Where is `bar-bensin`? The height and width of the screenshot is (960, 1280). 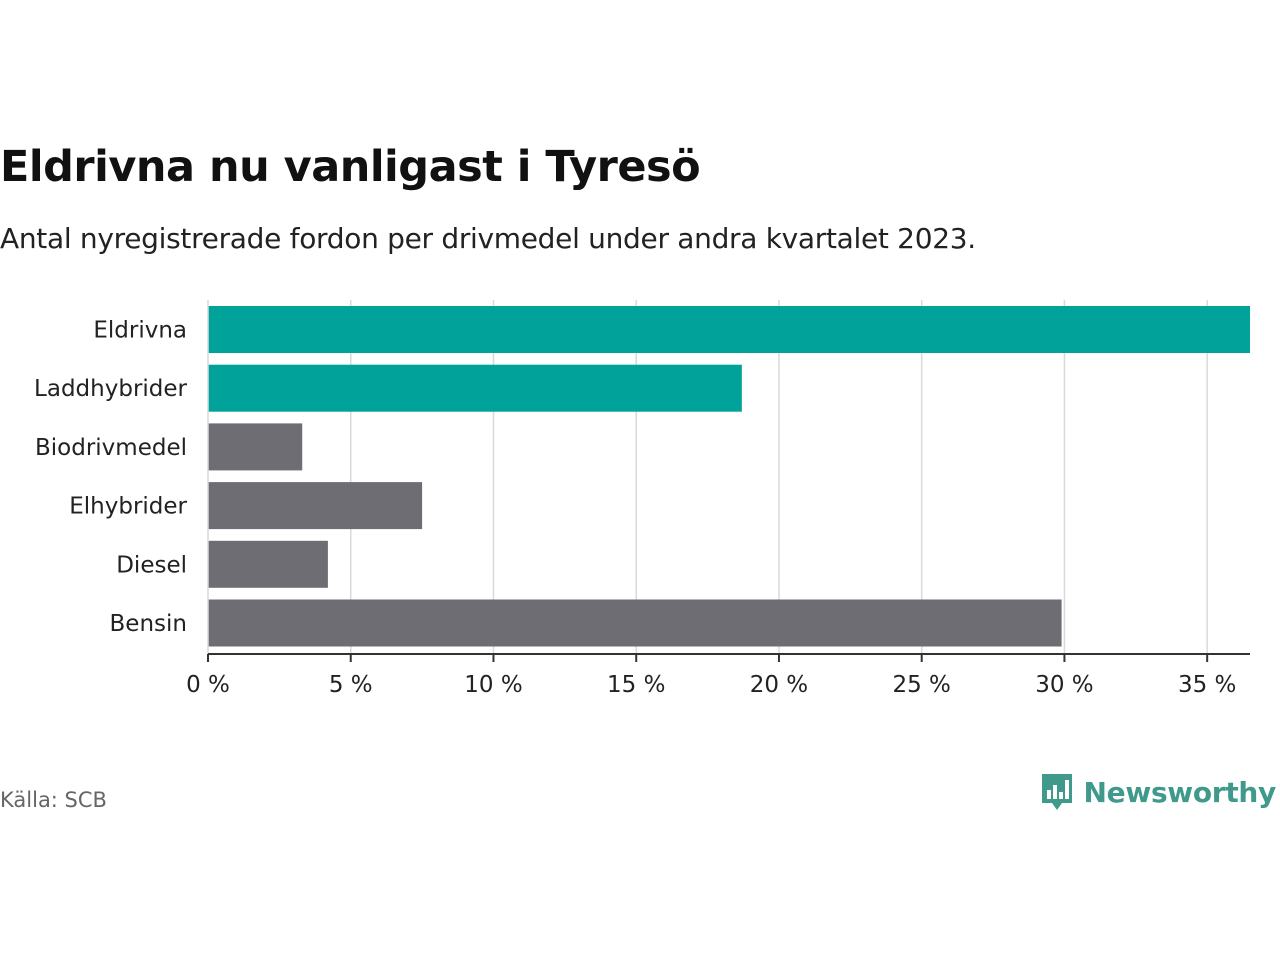
bar-bensin is located at coordinates (635, 623).